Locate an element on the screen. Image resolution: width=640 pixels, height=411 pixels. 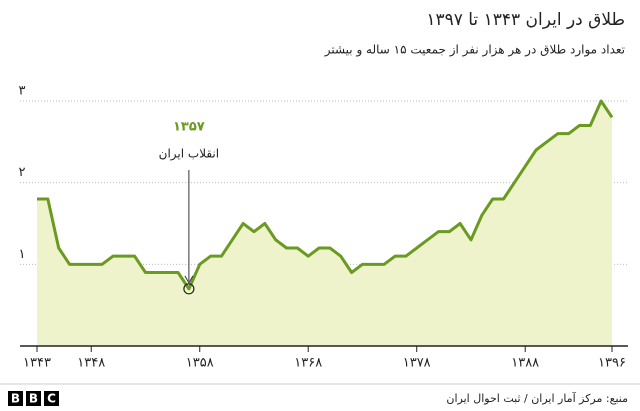
logo: B B C is located at coordinates (33, 398).